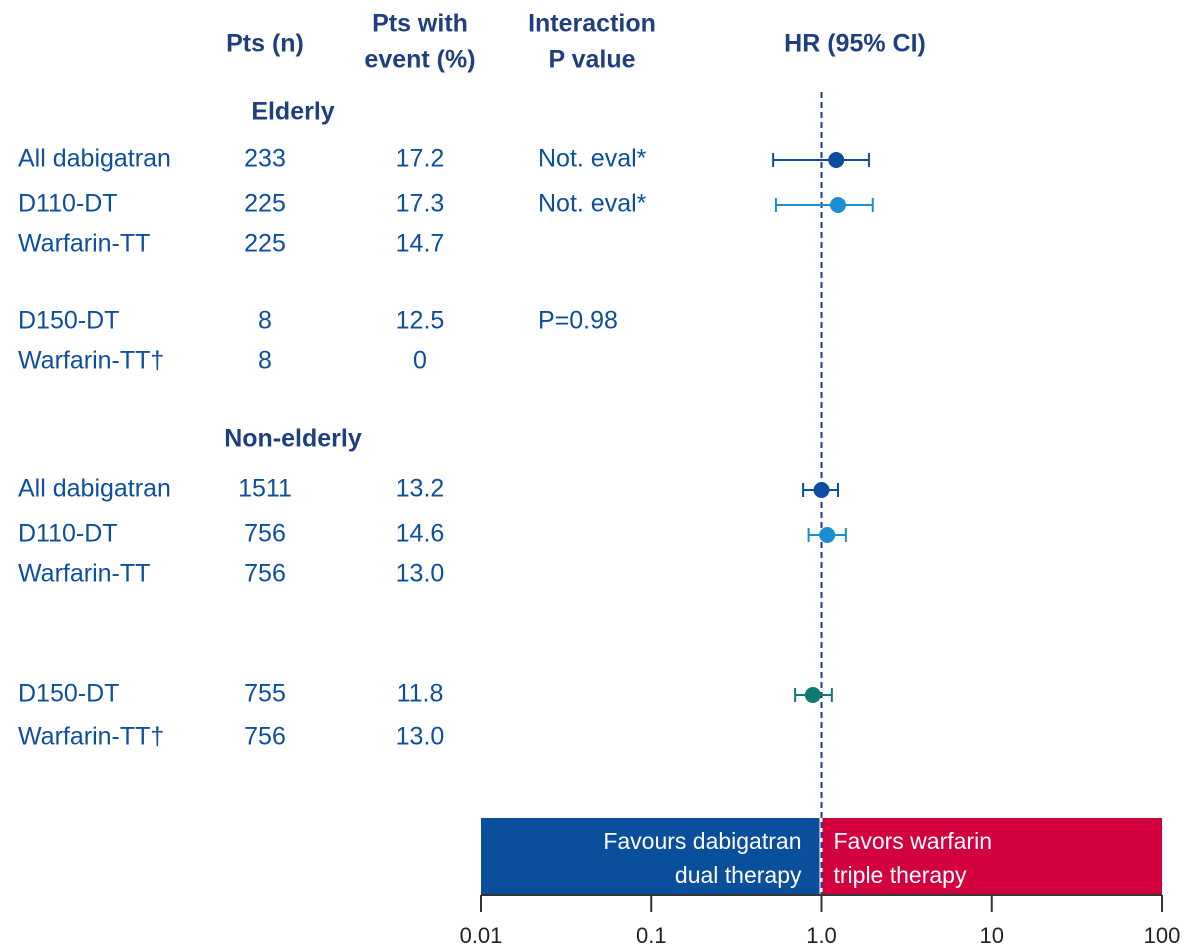  I want to click on pct-value: 14.7, so click(420, 244).